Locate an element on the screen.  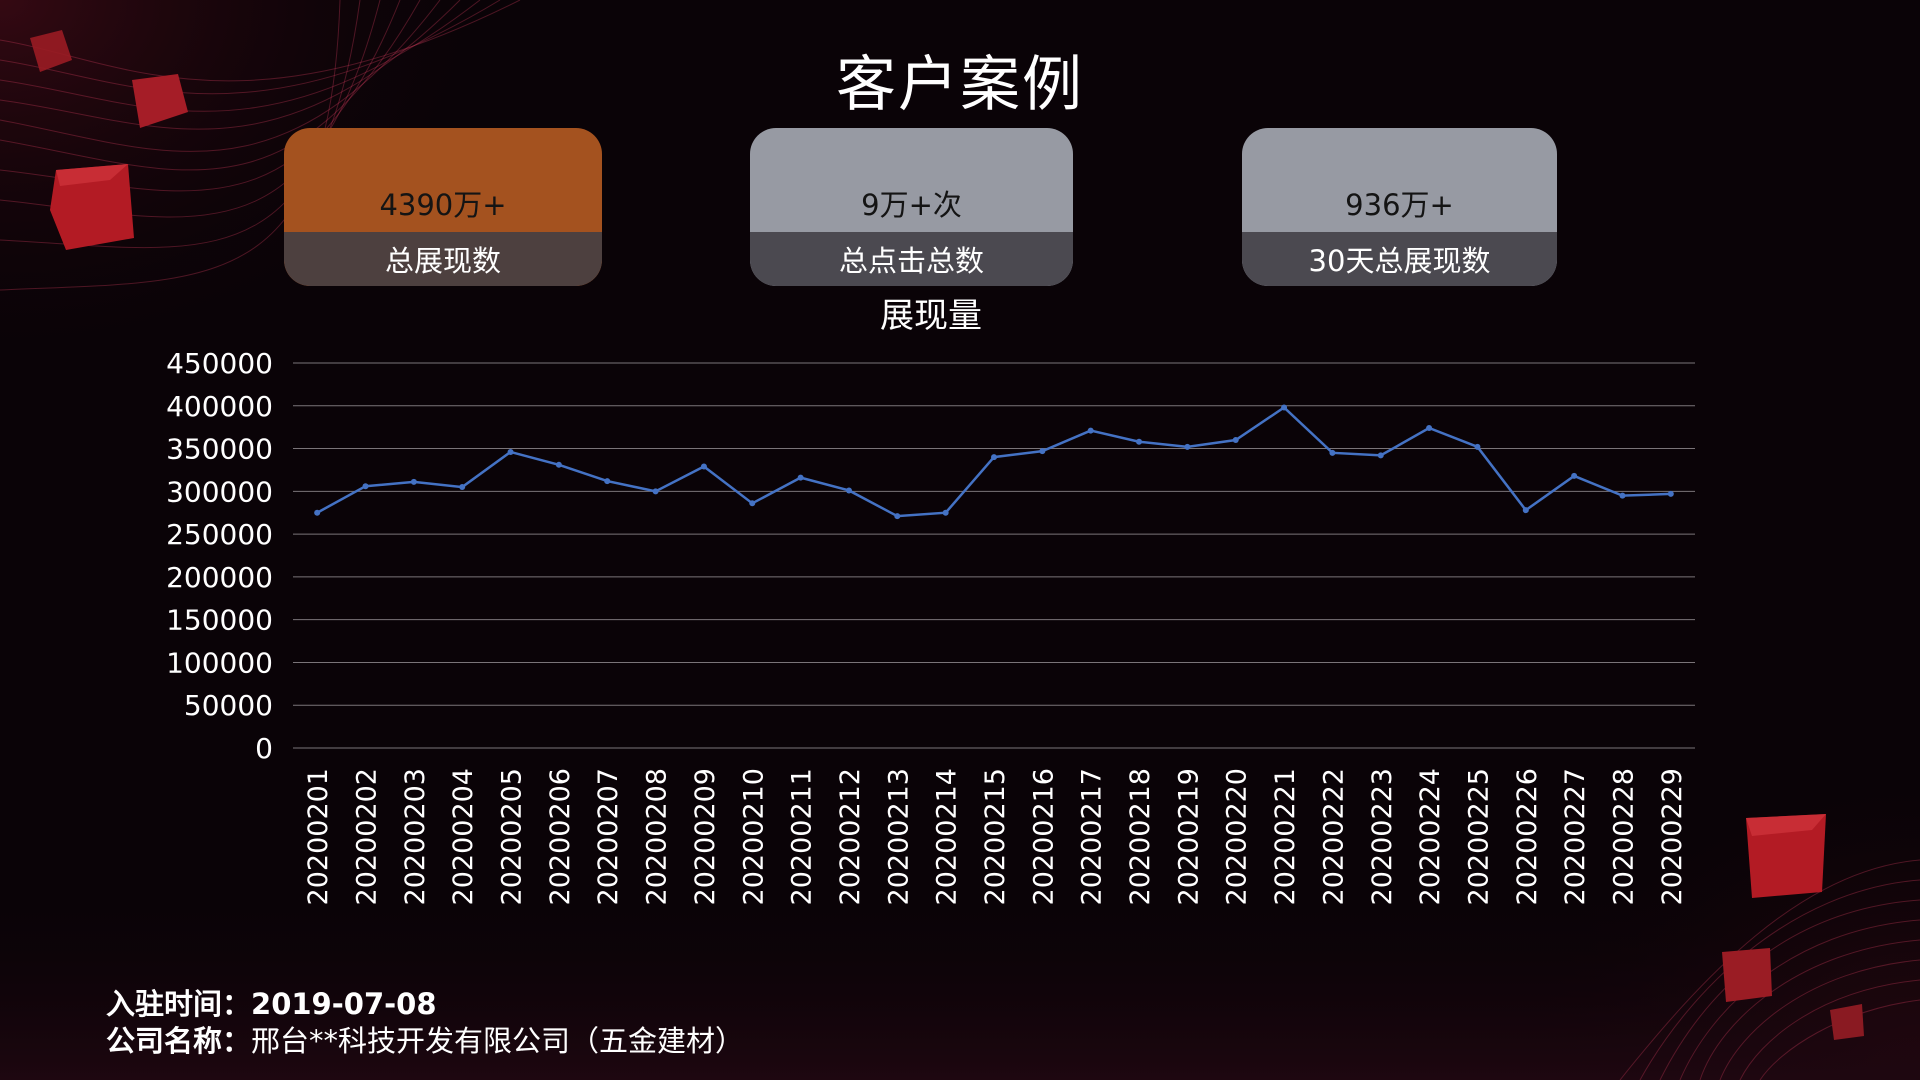
y-tick-label: 400000 is located at coordinates (219, 406).